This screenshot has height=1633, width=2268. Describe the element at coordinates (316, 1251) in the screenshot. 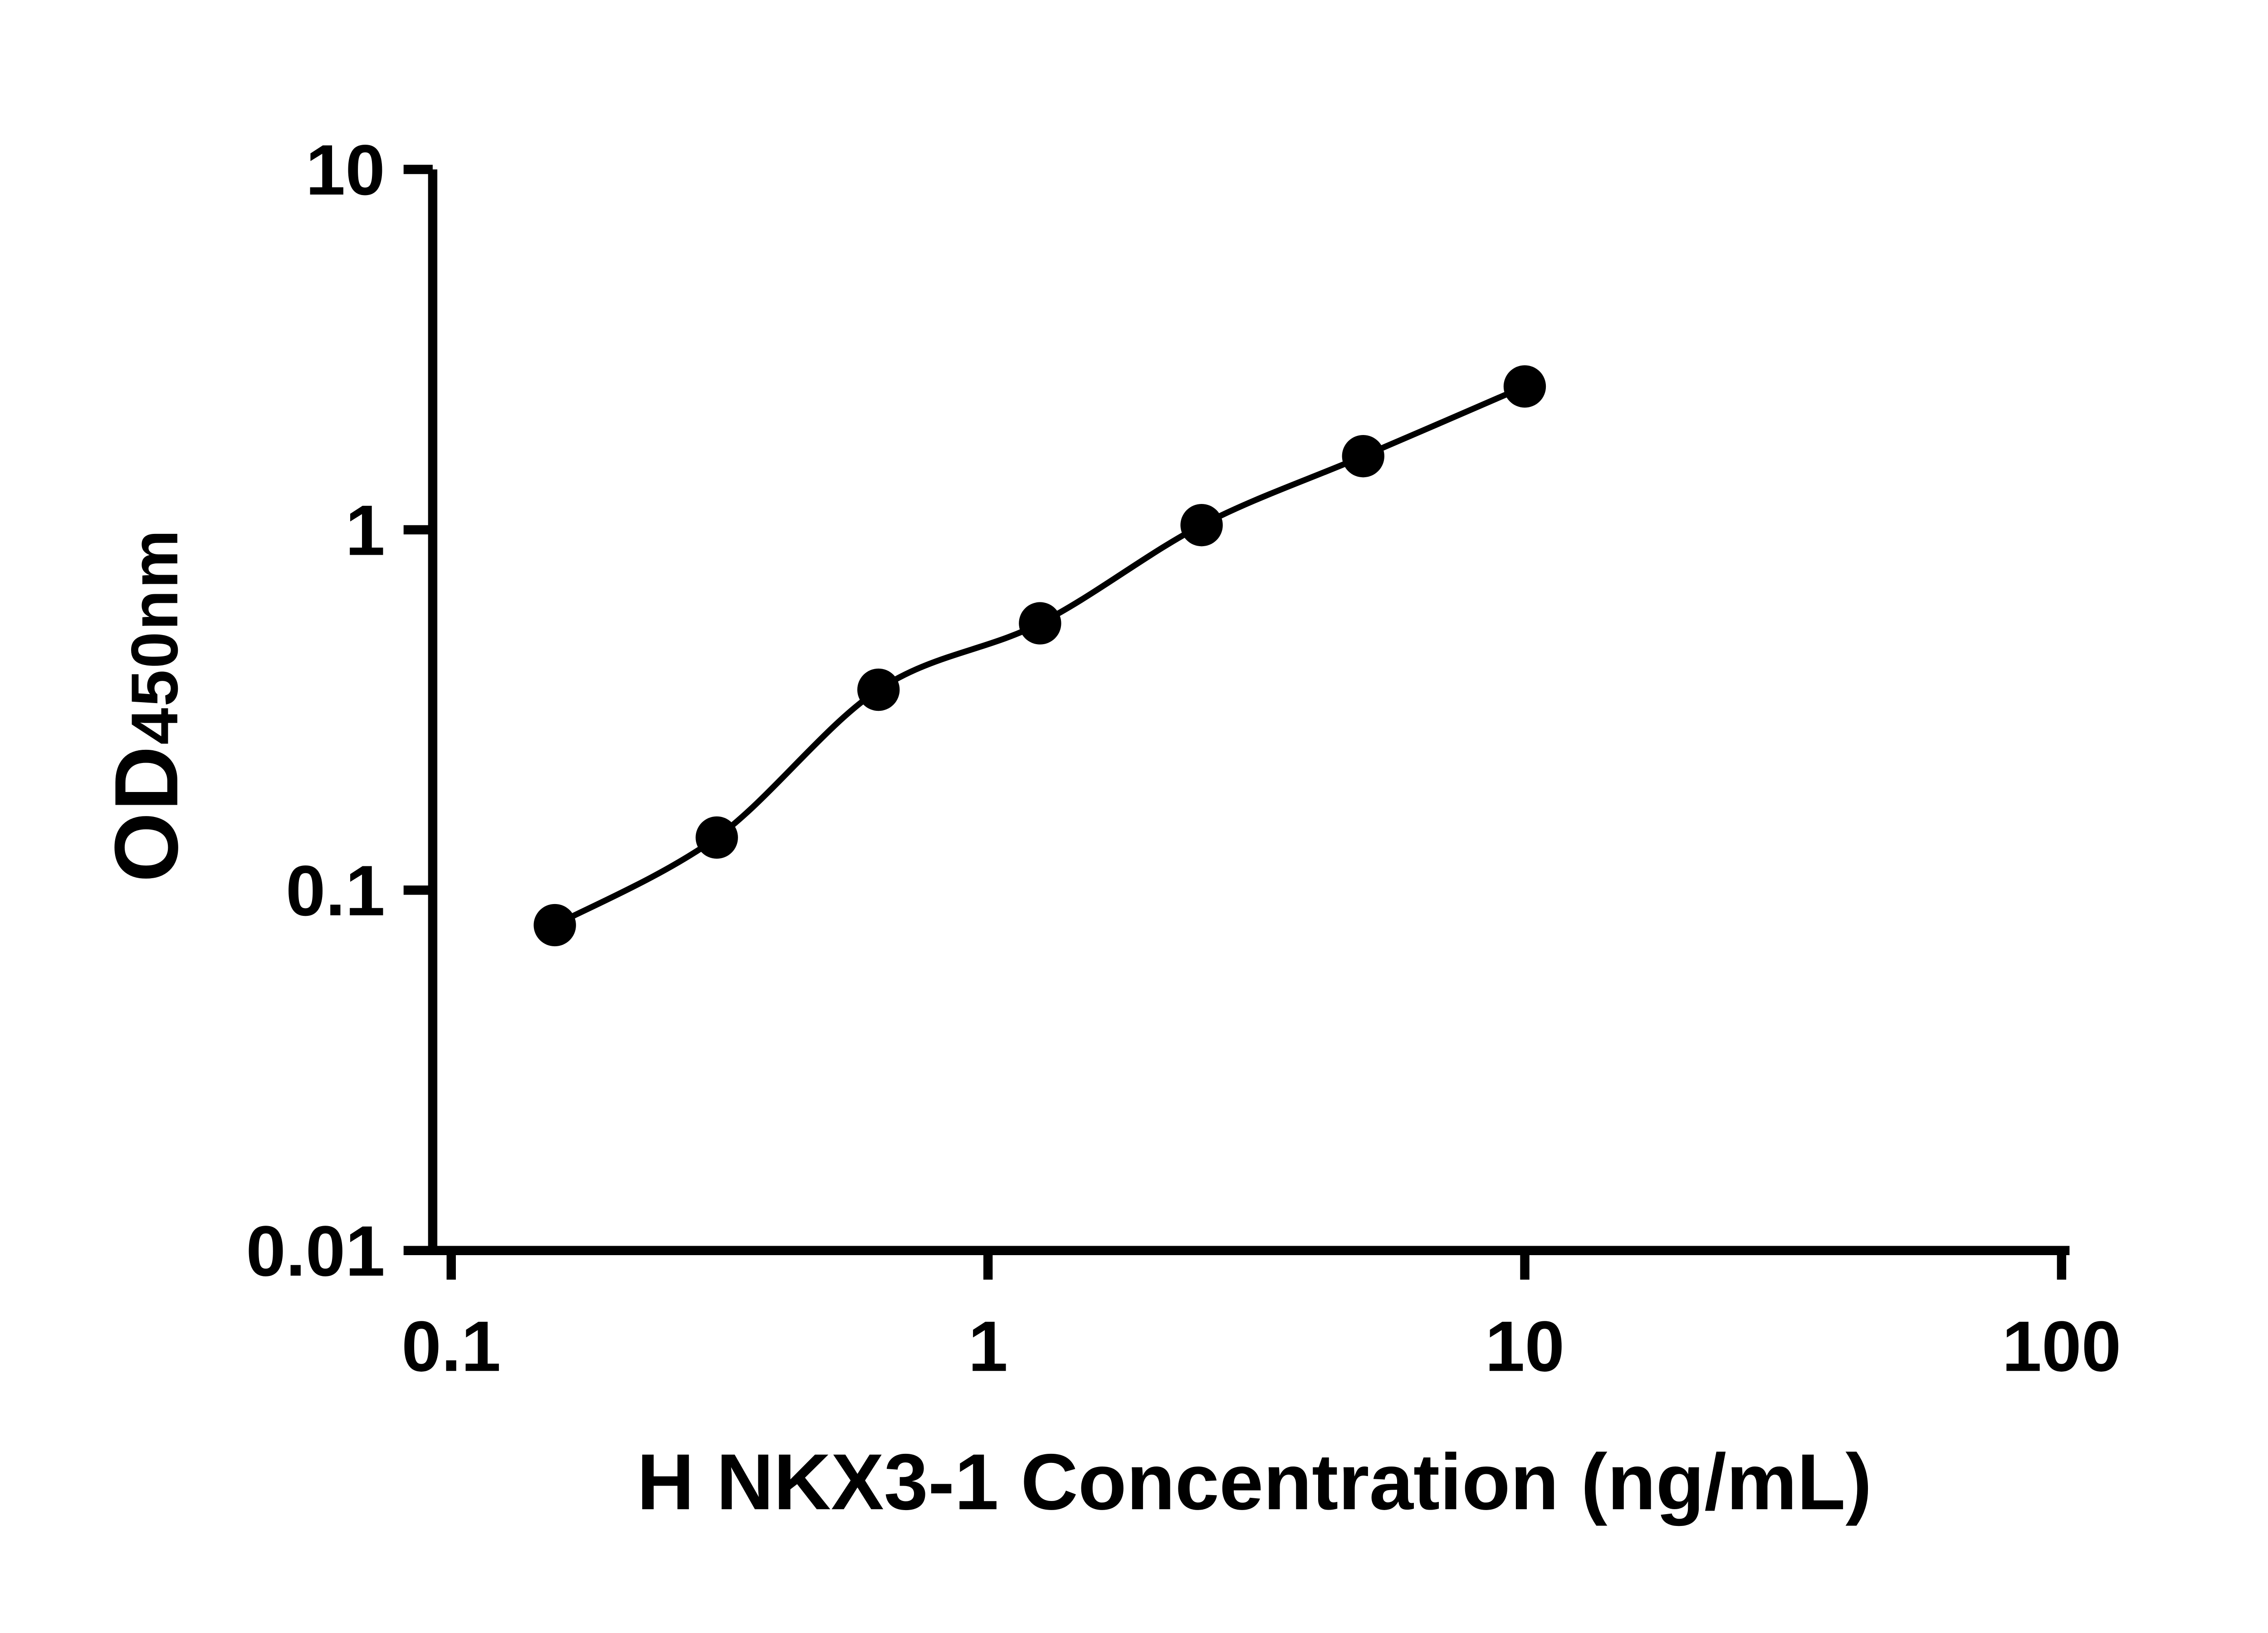

I see `y-axis-tick-label: 0.01` at that location.